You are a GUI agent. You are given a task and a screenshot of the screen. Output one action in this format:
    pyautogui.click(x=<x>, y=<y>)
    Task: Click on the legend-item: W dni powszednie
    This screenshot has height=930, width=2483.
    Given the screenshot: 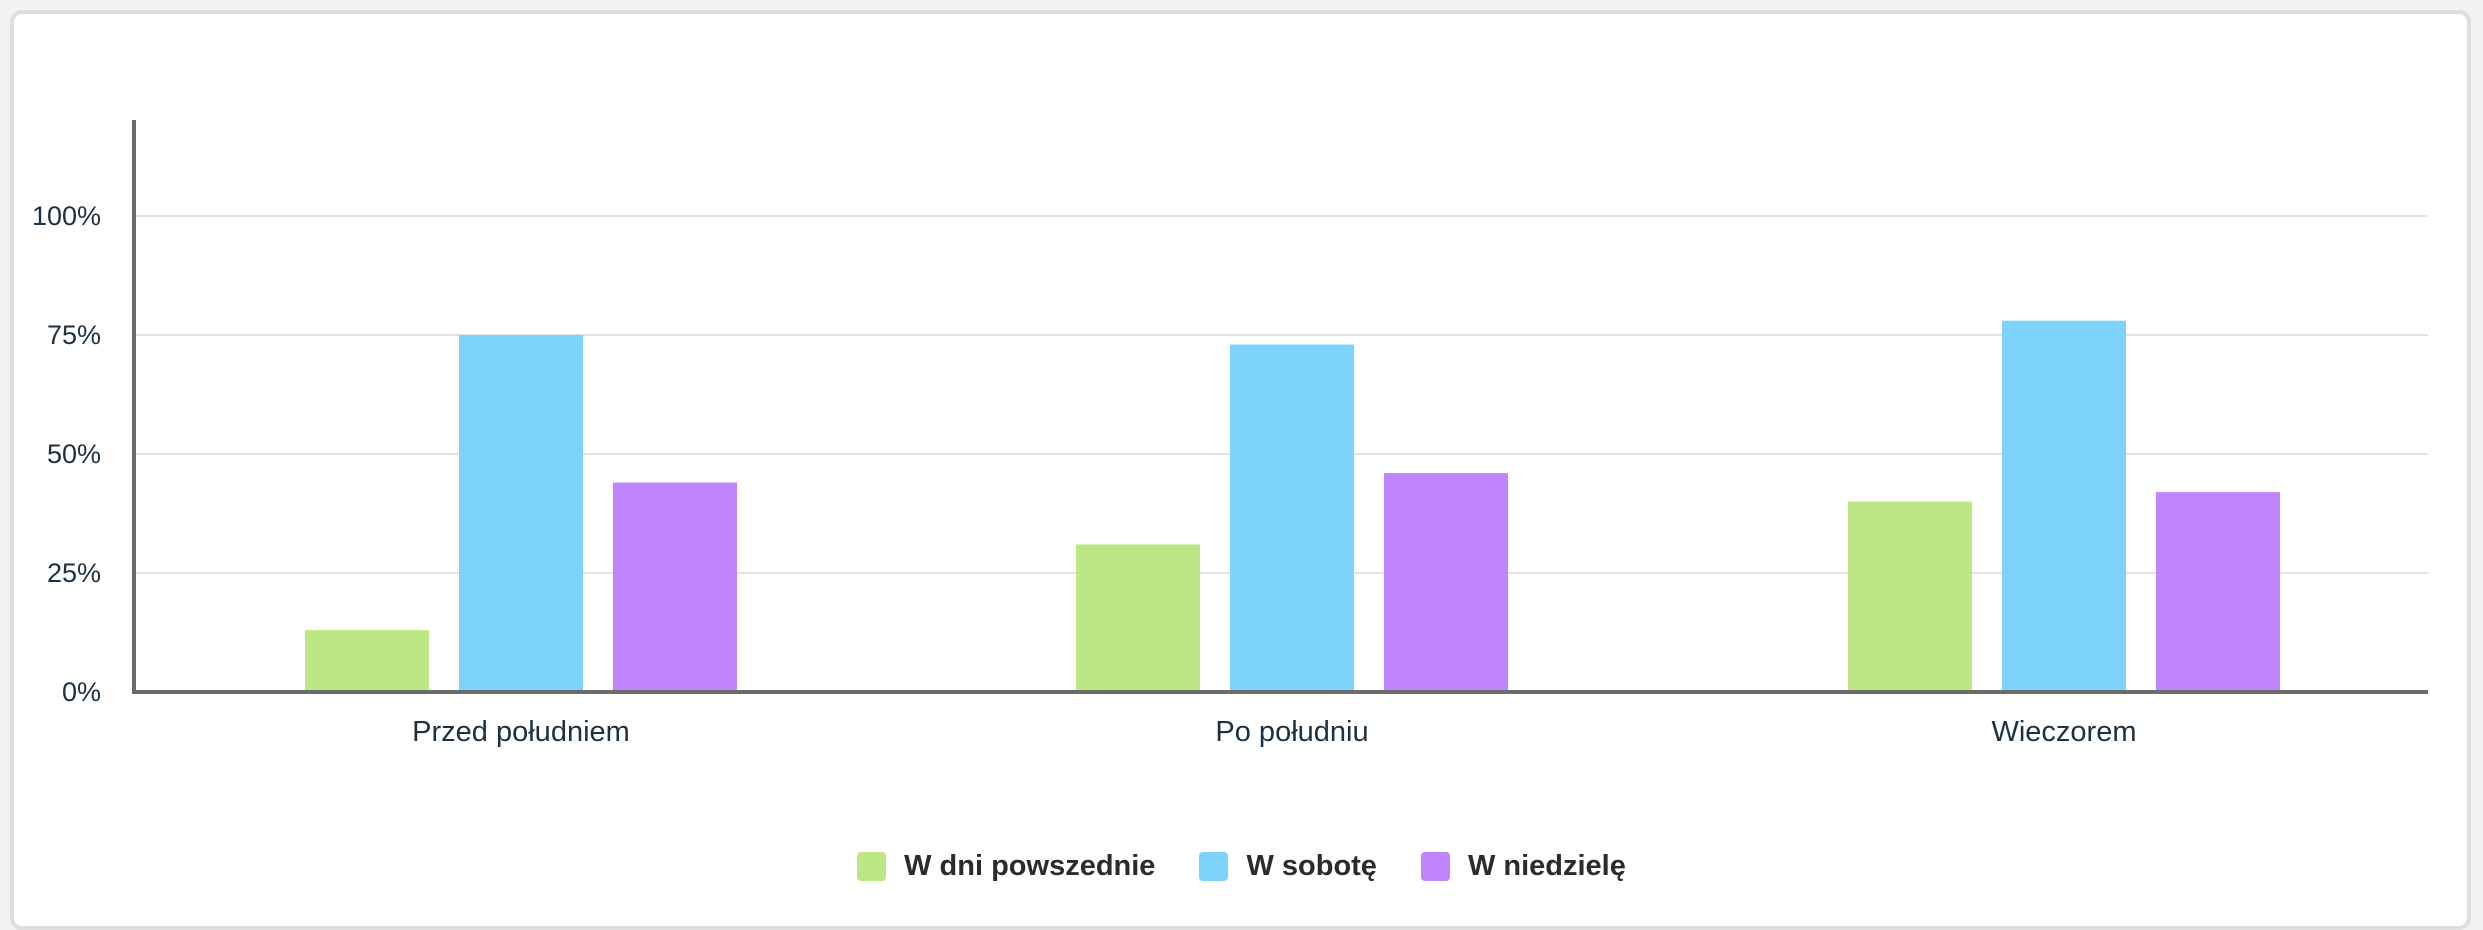 What is the action you would take?
    pyautogui.click(x=1006, y=866)
    